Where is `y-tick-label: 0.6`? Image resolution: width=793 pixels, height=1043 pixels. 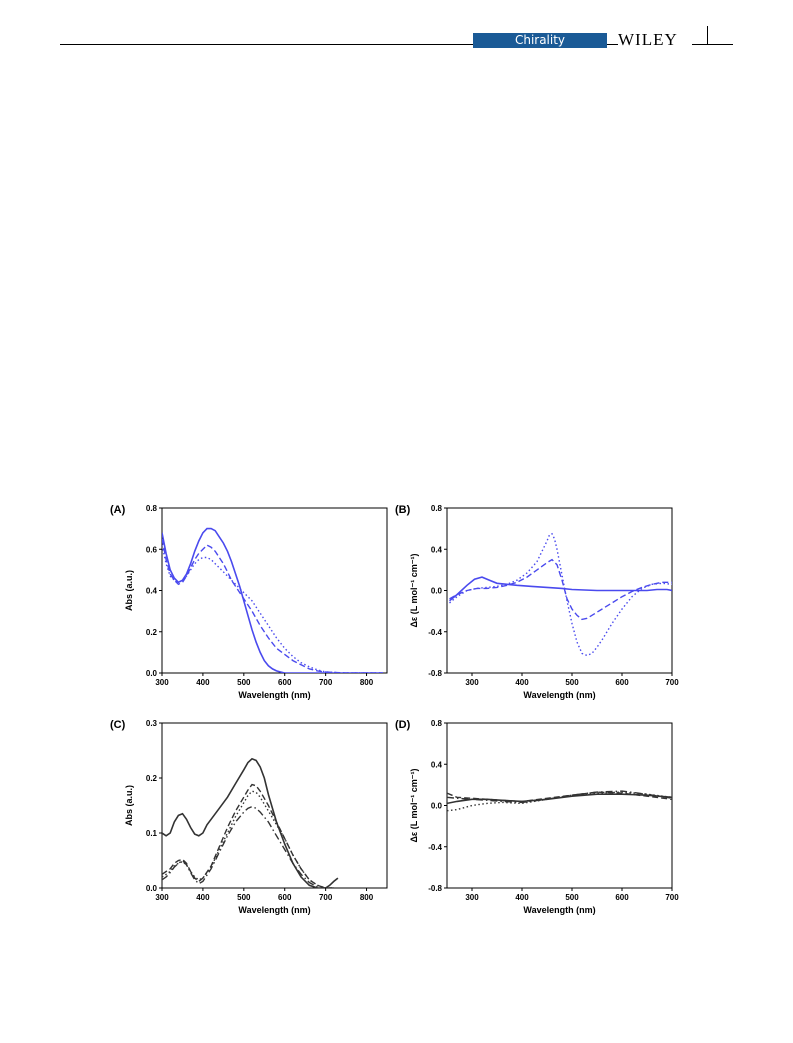 y-tick-label: 0.6 is located at coordinates (152, 549).